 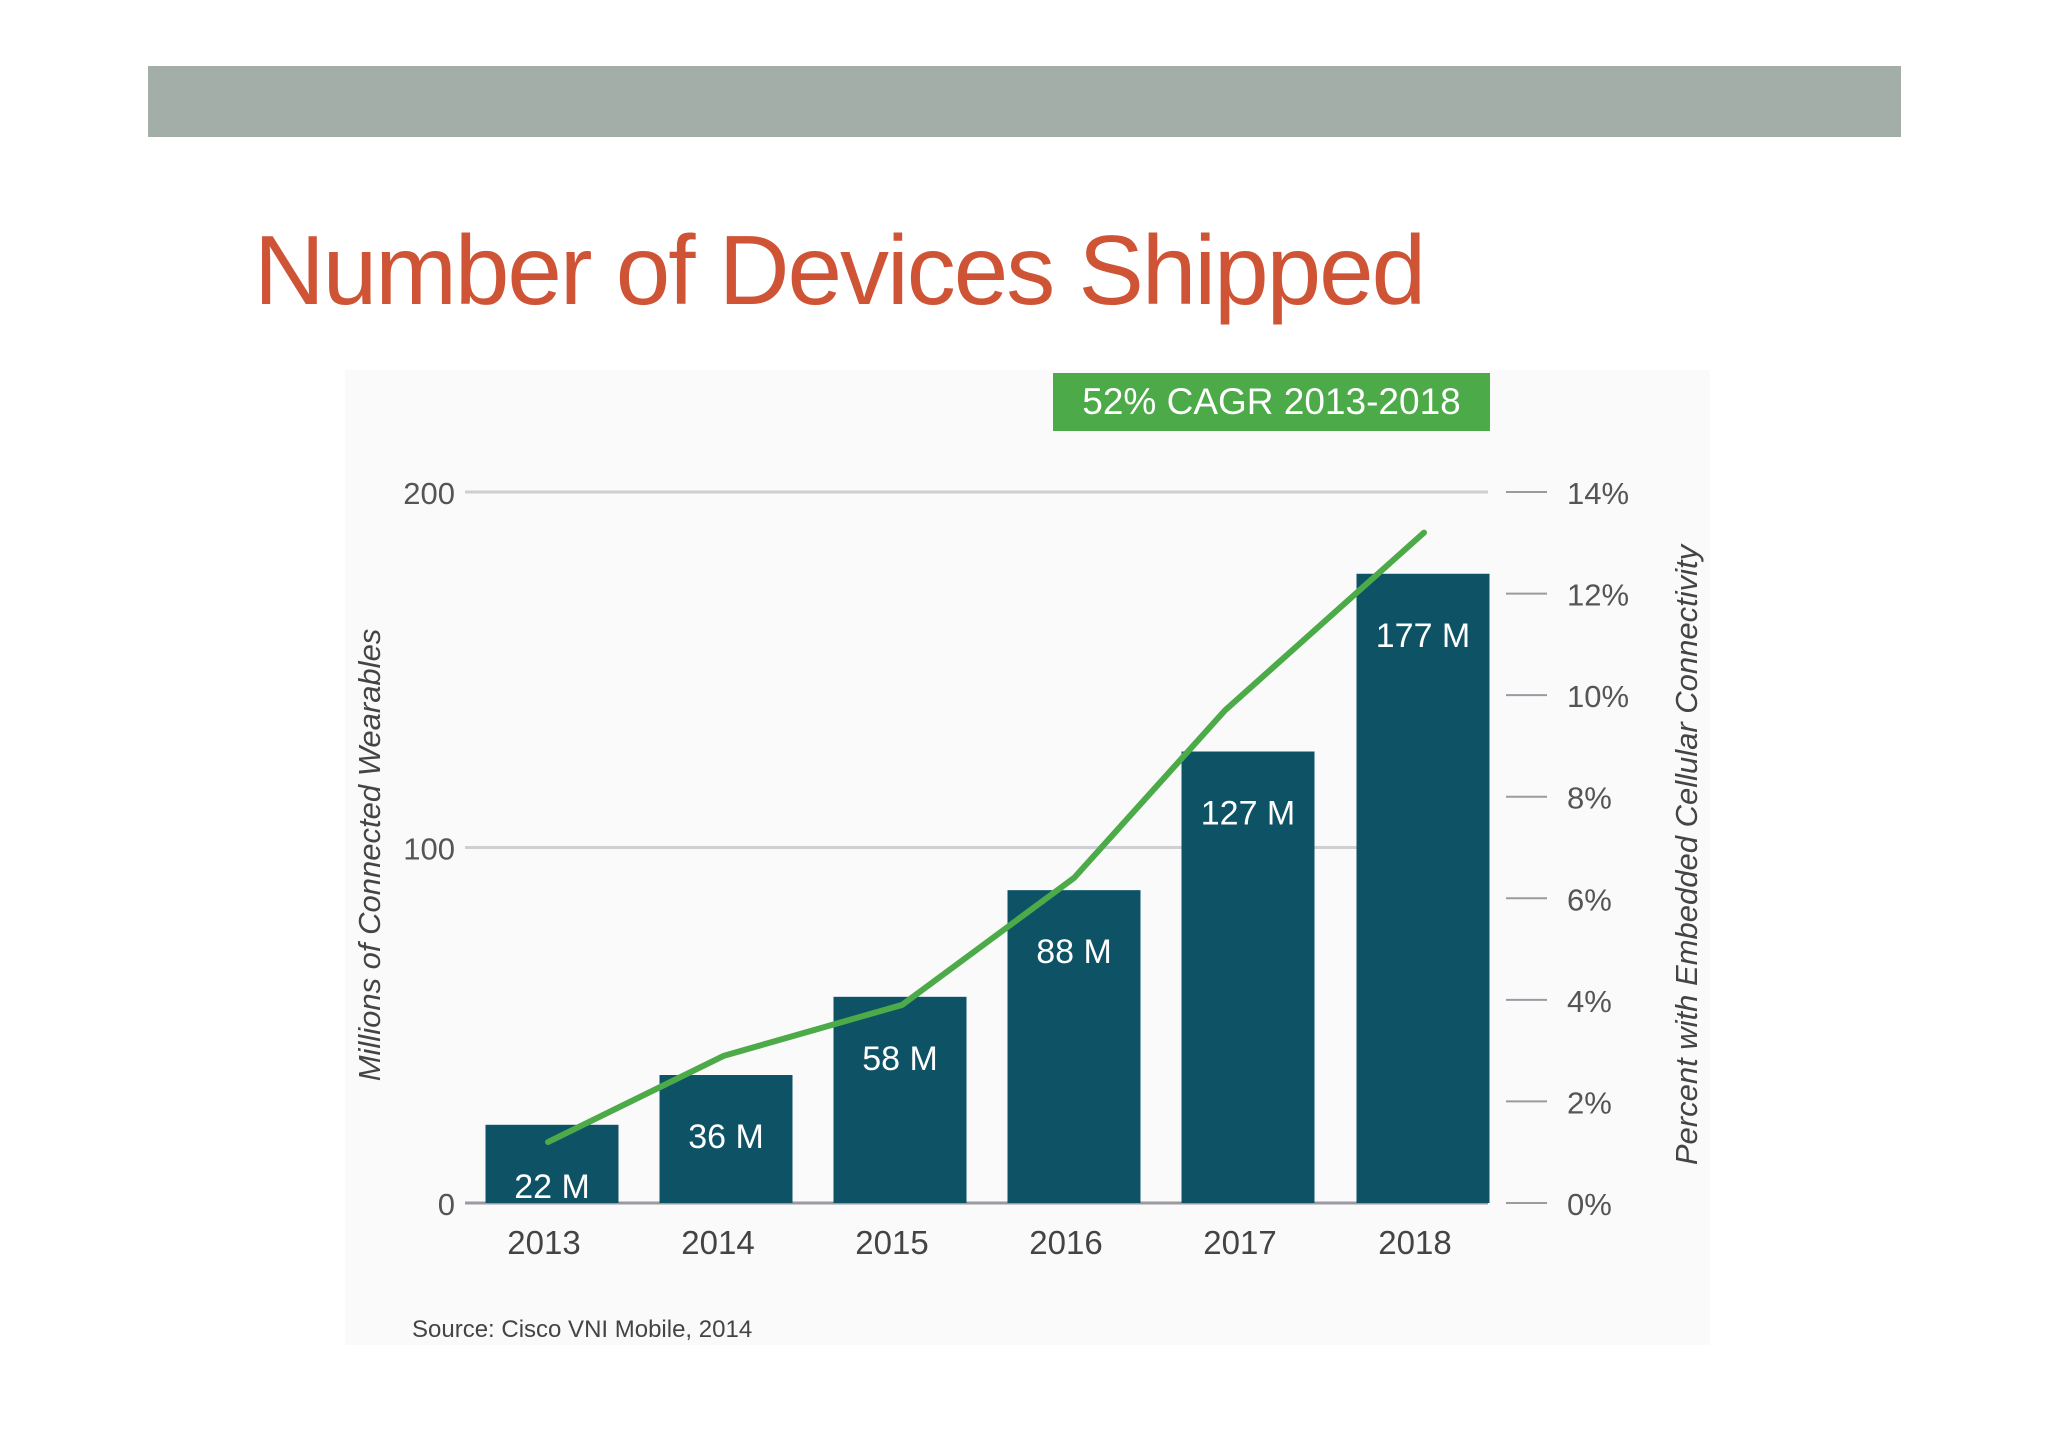 What do you see at coordinates (1239, 1242) in the screenshot?
I see `x-tick-label: 2017` at bounding box center [1239, 1242].